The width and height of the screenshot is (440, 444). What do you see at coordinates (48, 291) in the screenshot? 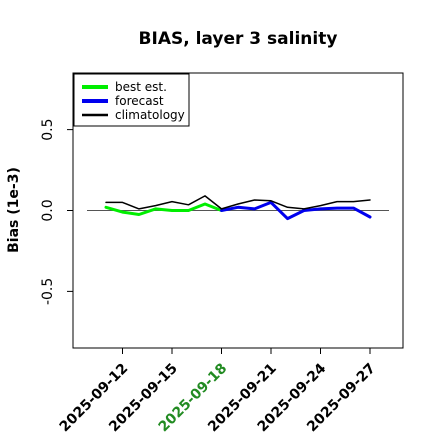
I see `y-tick-label: -0.5` at bounding box center [48, 291].